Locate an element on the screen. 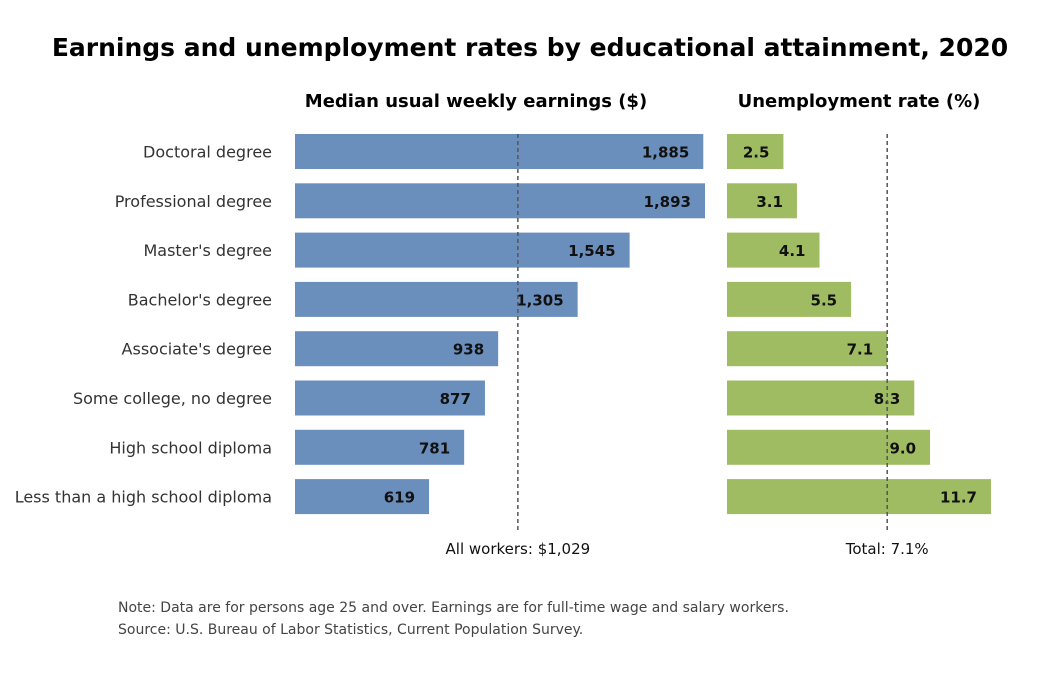 This screenshot has height=680, width=1060. unemployment-value-label: 11.7 is located at coordinates (958, 498).